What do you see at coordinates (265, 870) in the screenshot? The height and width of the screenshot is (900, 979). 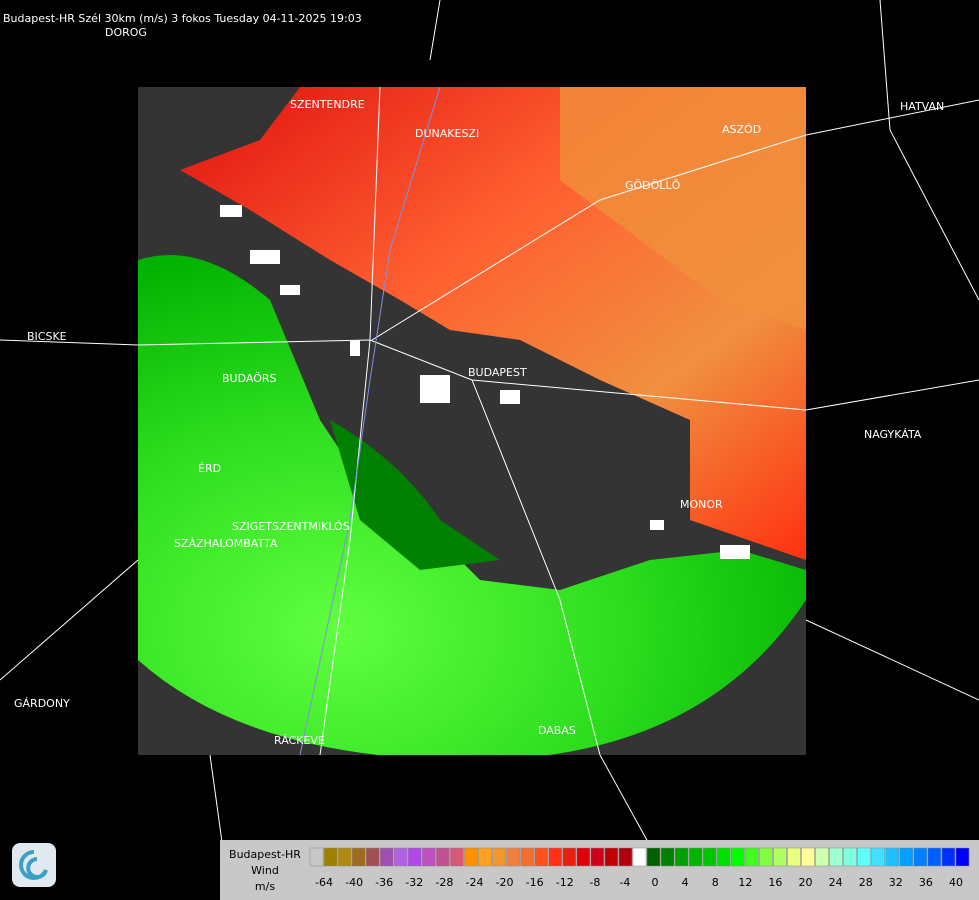 I see `legend-title: Wind` at bounding box center [265, 870].